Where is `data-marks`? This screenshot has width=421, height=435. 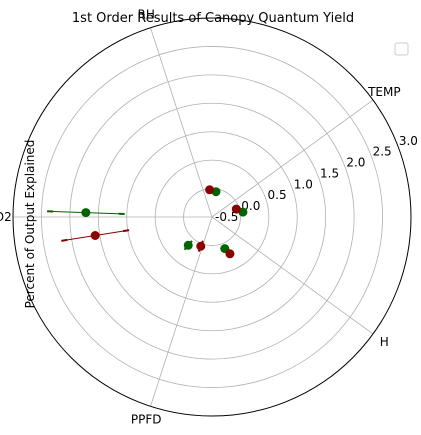 data-marks is located at coordinates (147, 222).